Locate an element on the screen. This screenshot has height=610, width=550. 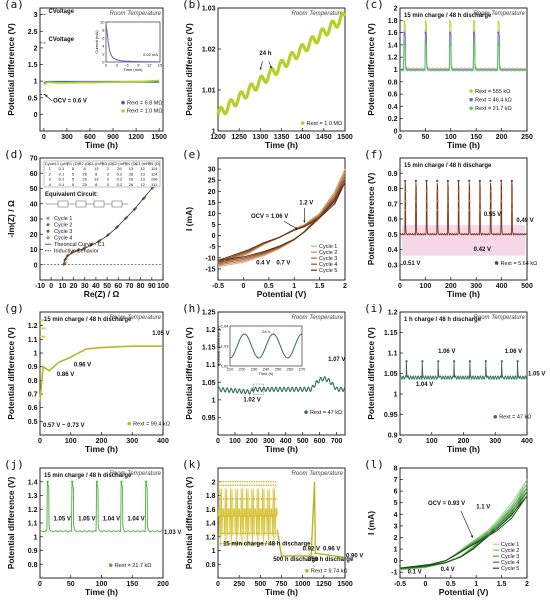
y-tick-label: 1.1 is located at coordinates (393, 354).